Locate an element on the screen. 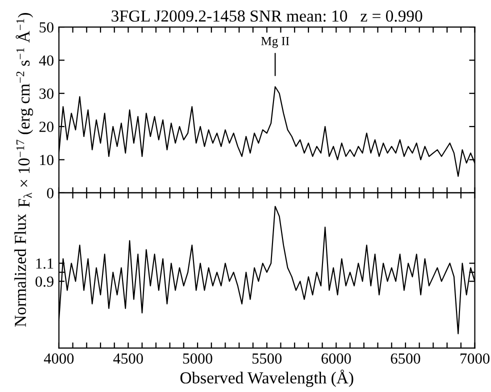  y-tick-label: 50 is located at coordinates (47, 27).